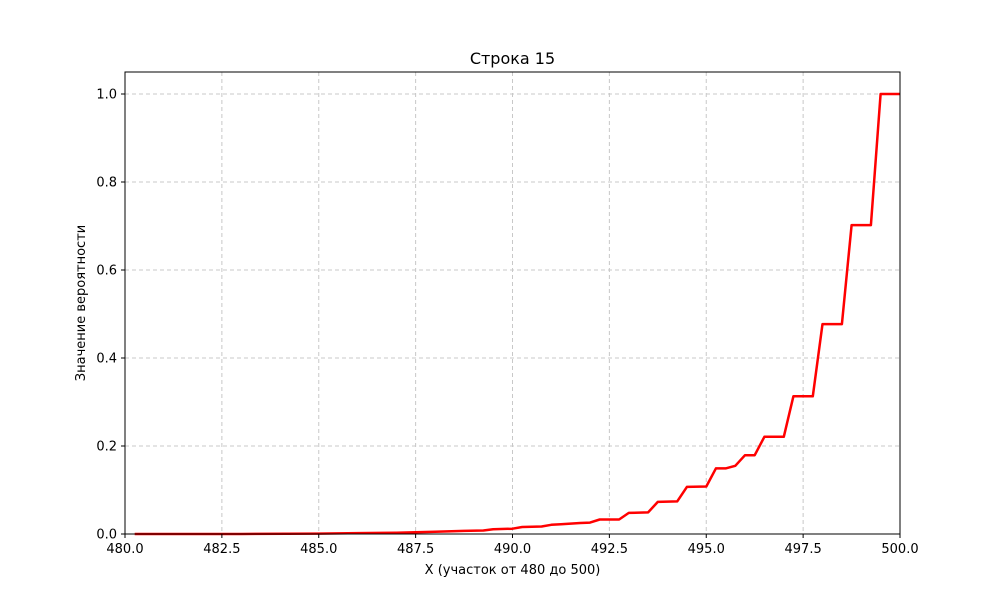 The image size is (1000, 600). I want to click on y-tick-label: 0.8, so click(106, 183).